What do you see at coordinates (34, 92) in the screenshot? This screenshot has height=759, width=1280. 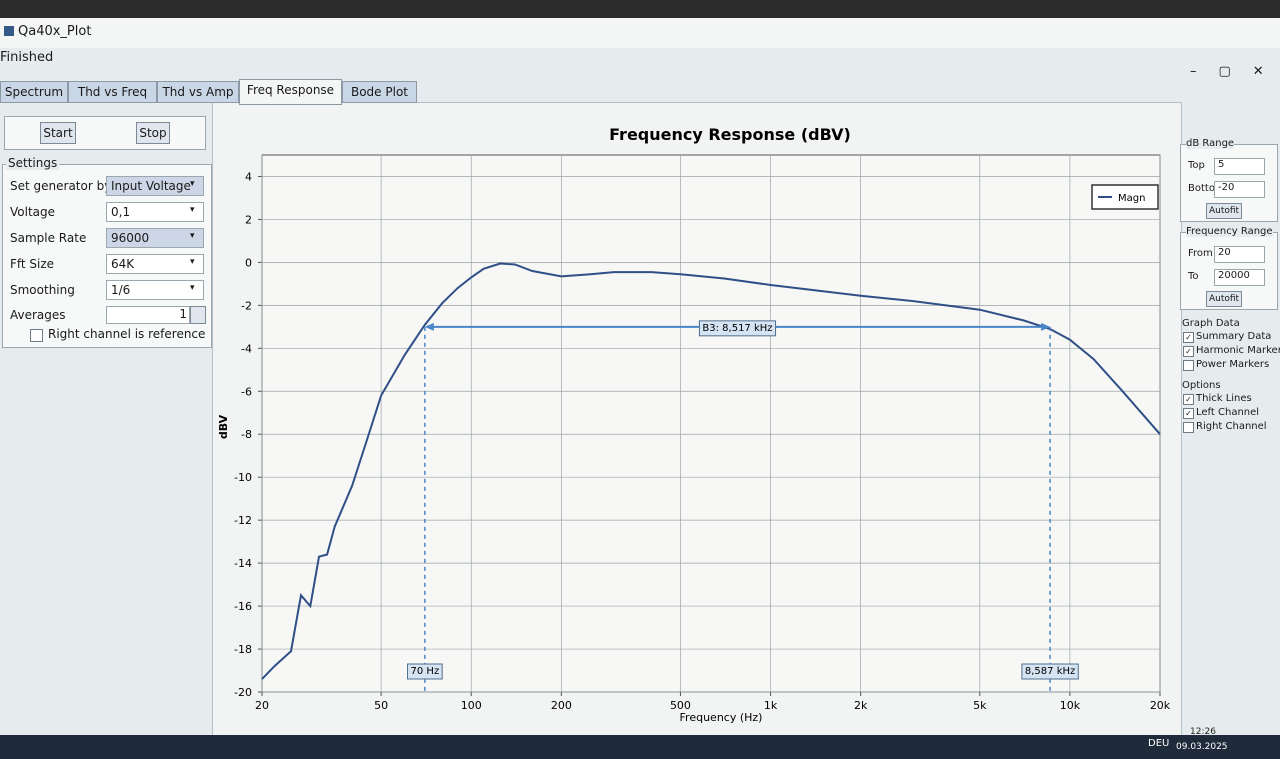 I see `tab: Spectrum` at bounding box center [34, 92].